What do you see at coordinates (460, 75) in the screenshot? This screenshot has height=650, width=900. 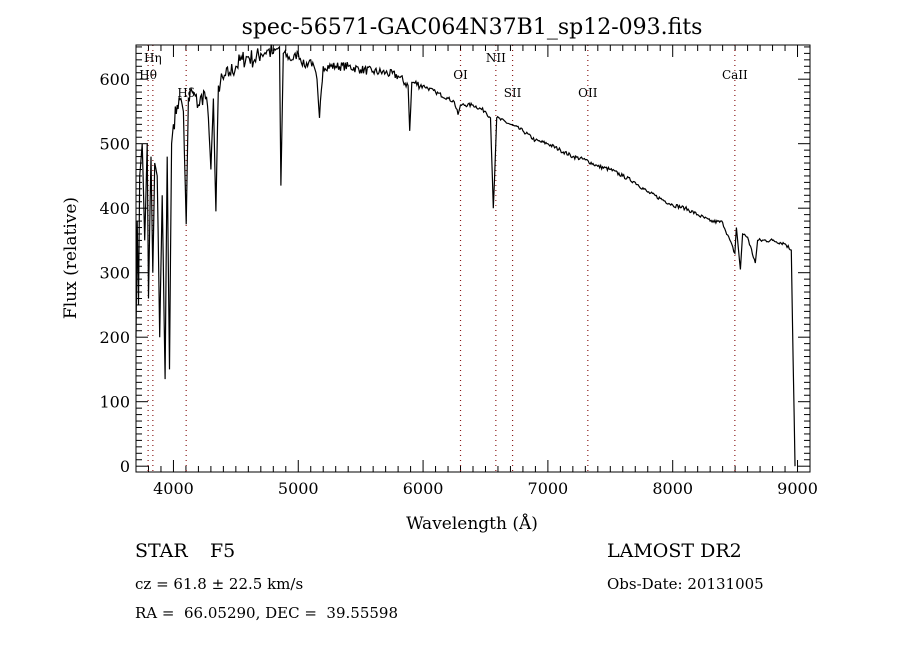 I see `line-marker-label: OI` at bounding box center [460, 75].